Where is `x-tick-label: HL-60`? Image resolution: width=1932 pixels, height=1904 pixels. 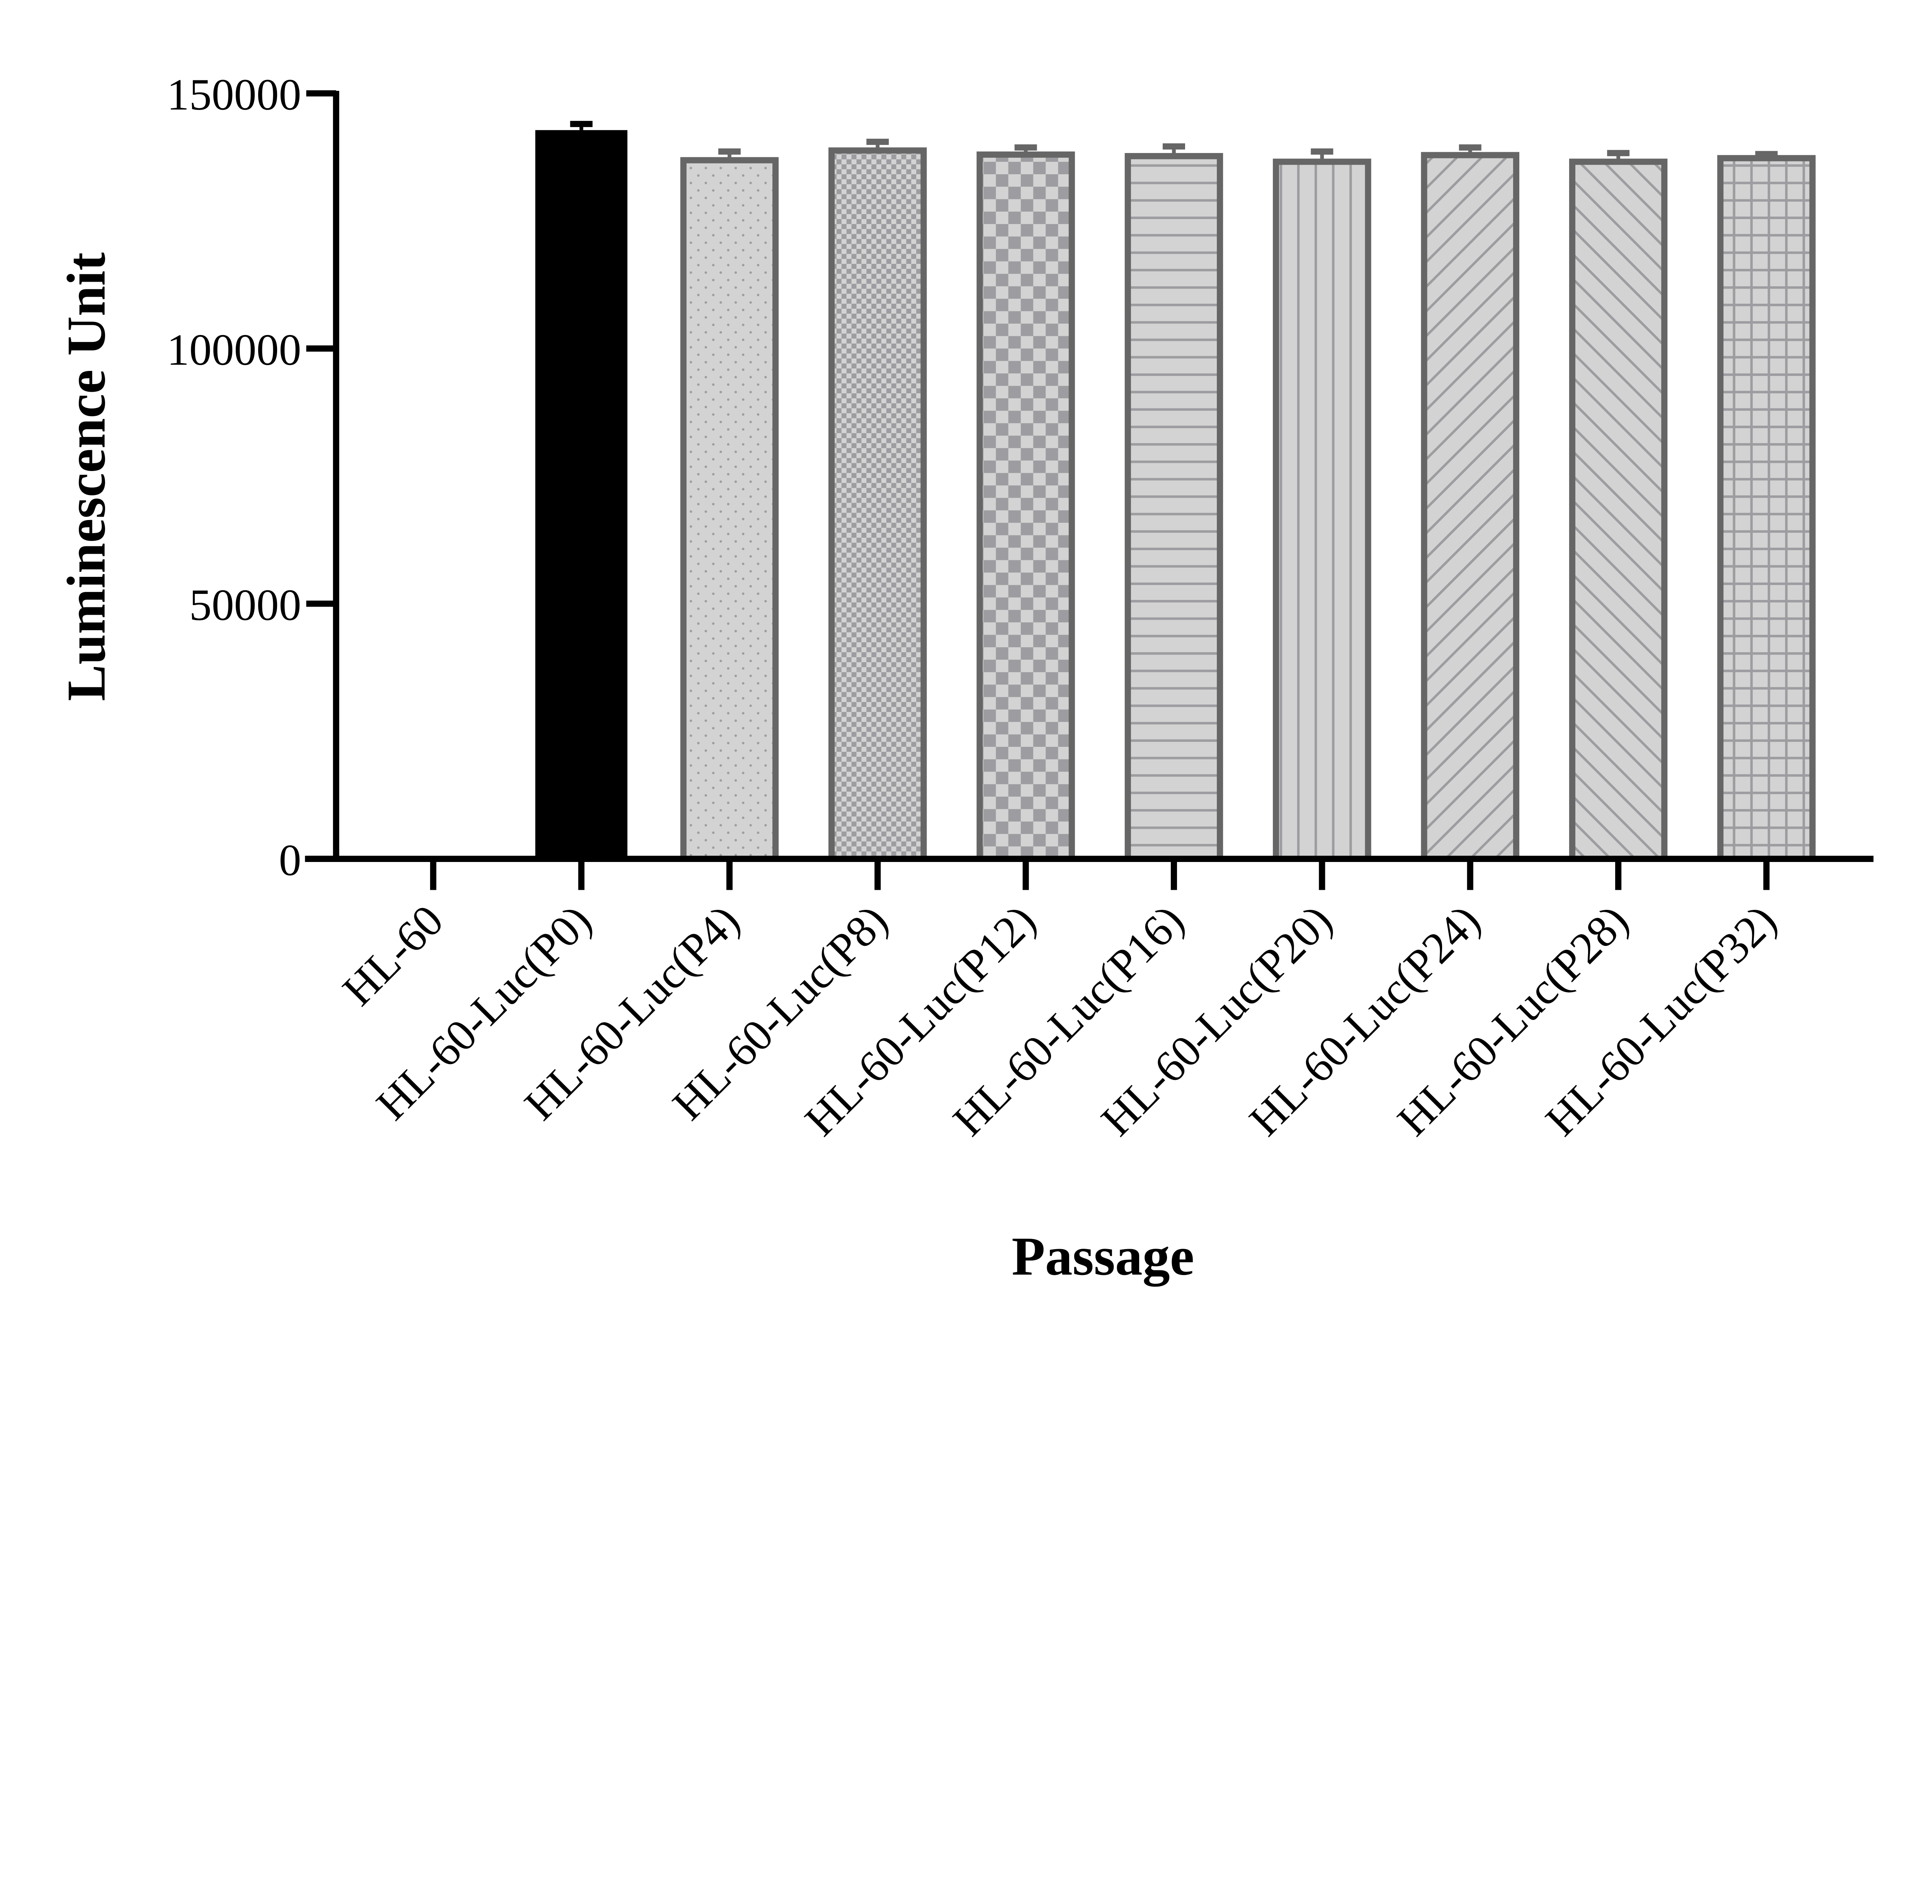 x-tick-label: HL-60 is located at coordinates (393, 955).